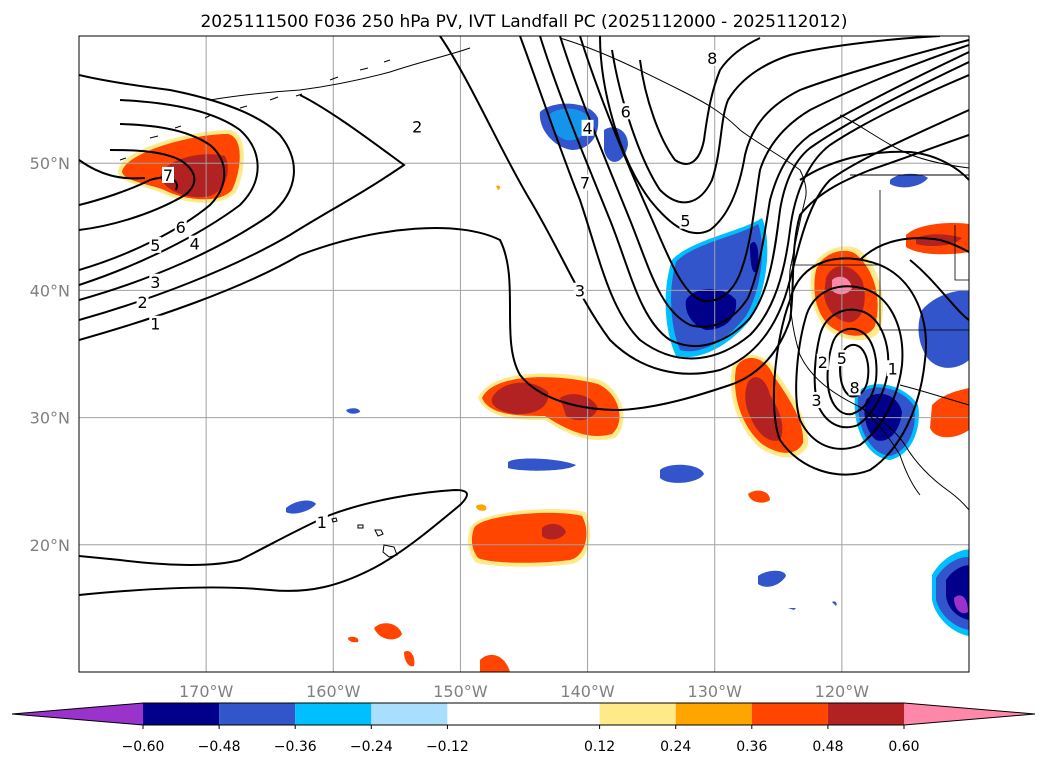 The height and width of the screenshot is (765, 1047). Describe the element at coordinates (891, 451) in the screenshot. I see `baja-coast` at that location.